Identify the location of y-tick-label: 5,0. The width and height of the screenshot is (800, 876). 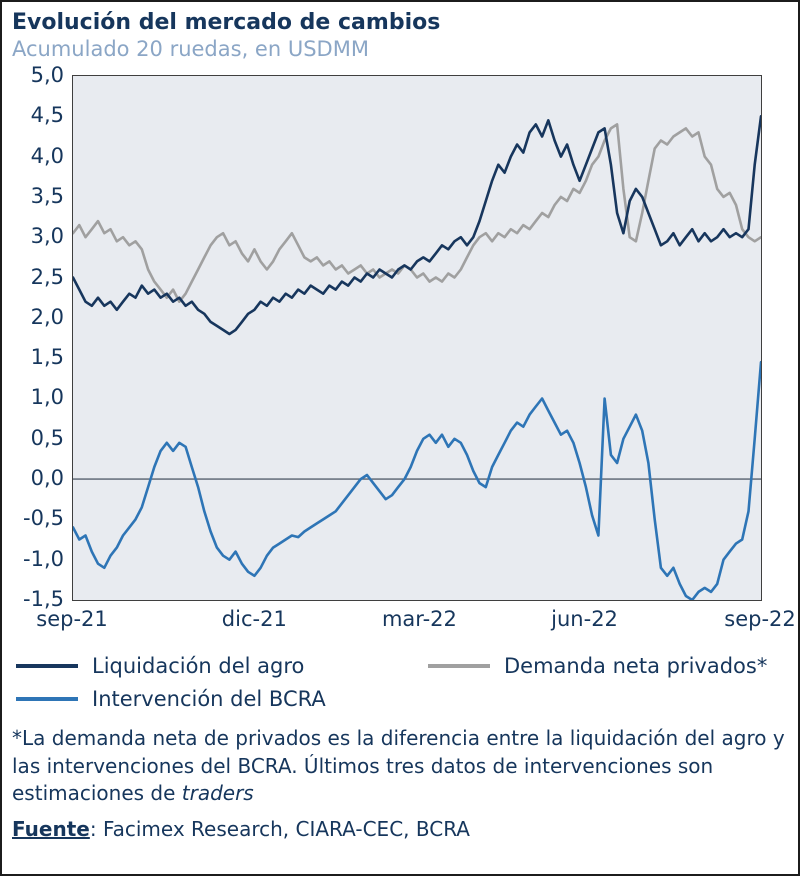
(47, 75).